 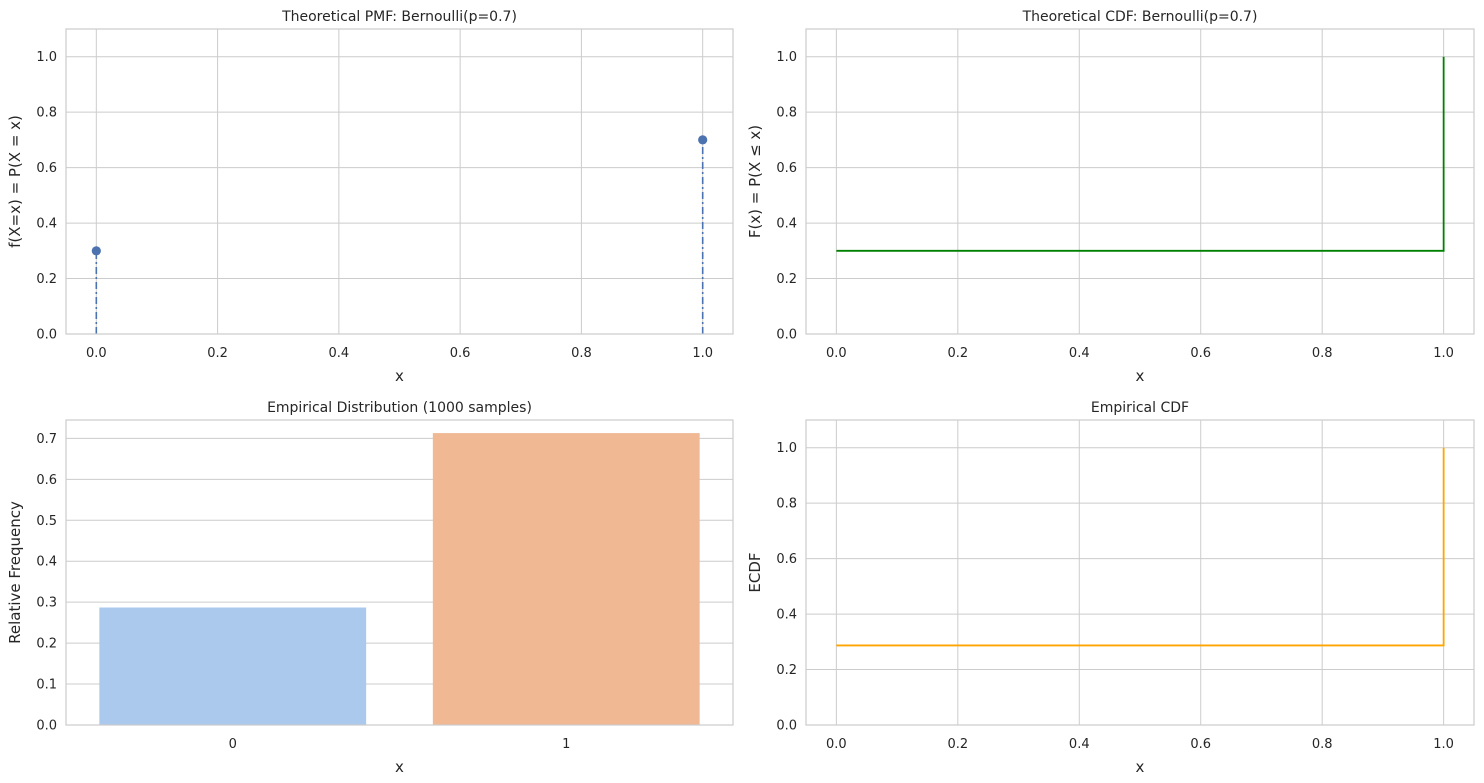 What do you see at coordinates (399, 408) in the screenshot?
I see `chart-title: Empirical Distribution (1000 samples)` at bounding box center [399, 408].